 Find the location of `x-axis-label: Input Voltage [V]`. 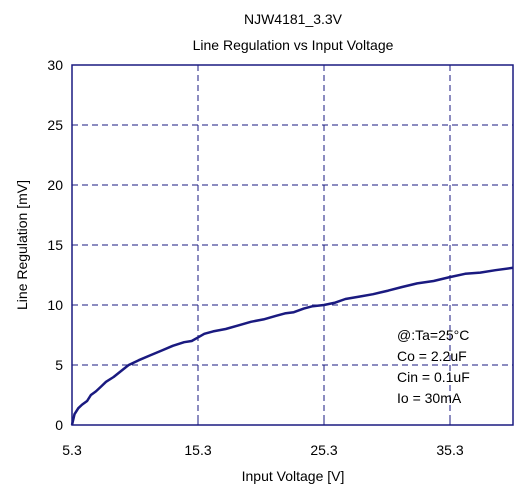

x-axis-label: Input Voltage [V] is located at coordinates (293, 476).